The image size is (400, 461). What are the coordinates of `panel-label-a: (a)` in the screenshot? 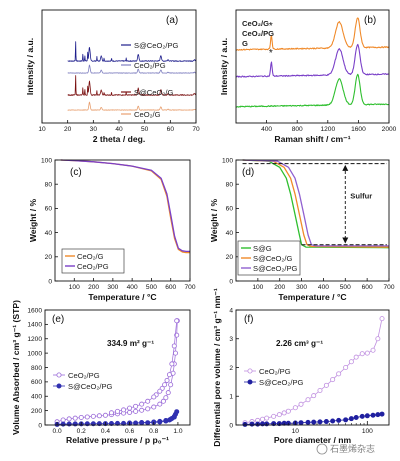 It's located at (172, 20).